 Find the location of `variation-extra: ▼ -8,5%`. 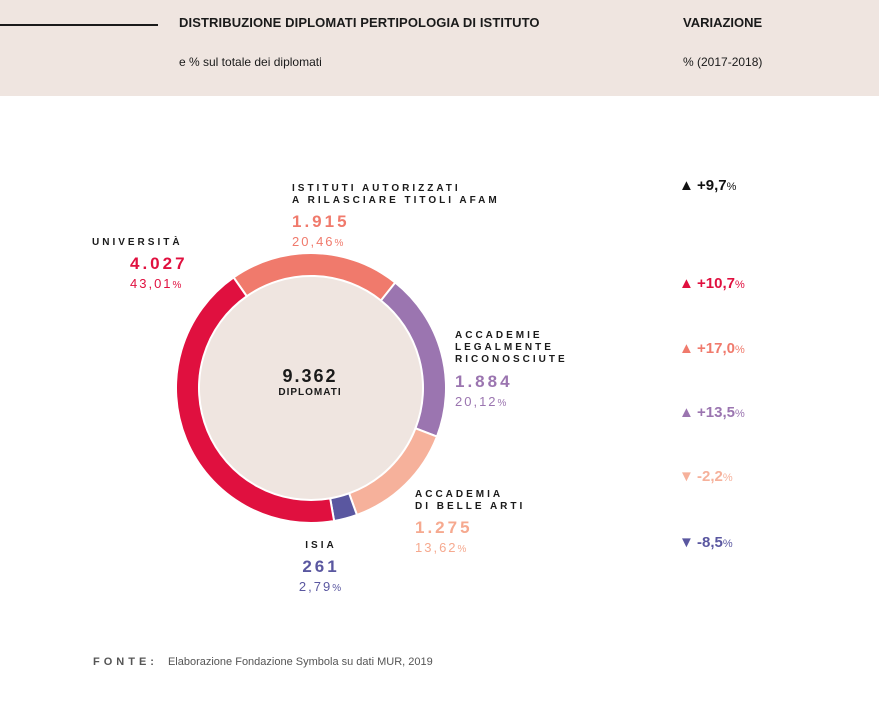

variation-extra: ▼ -8,5% is located at coordinates (706, 542).